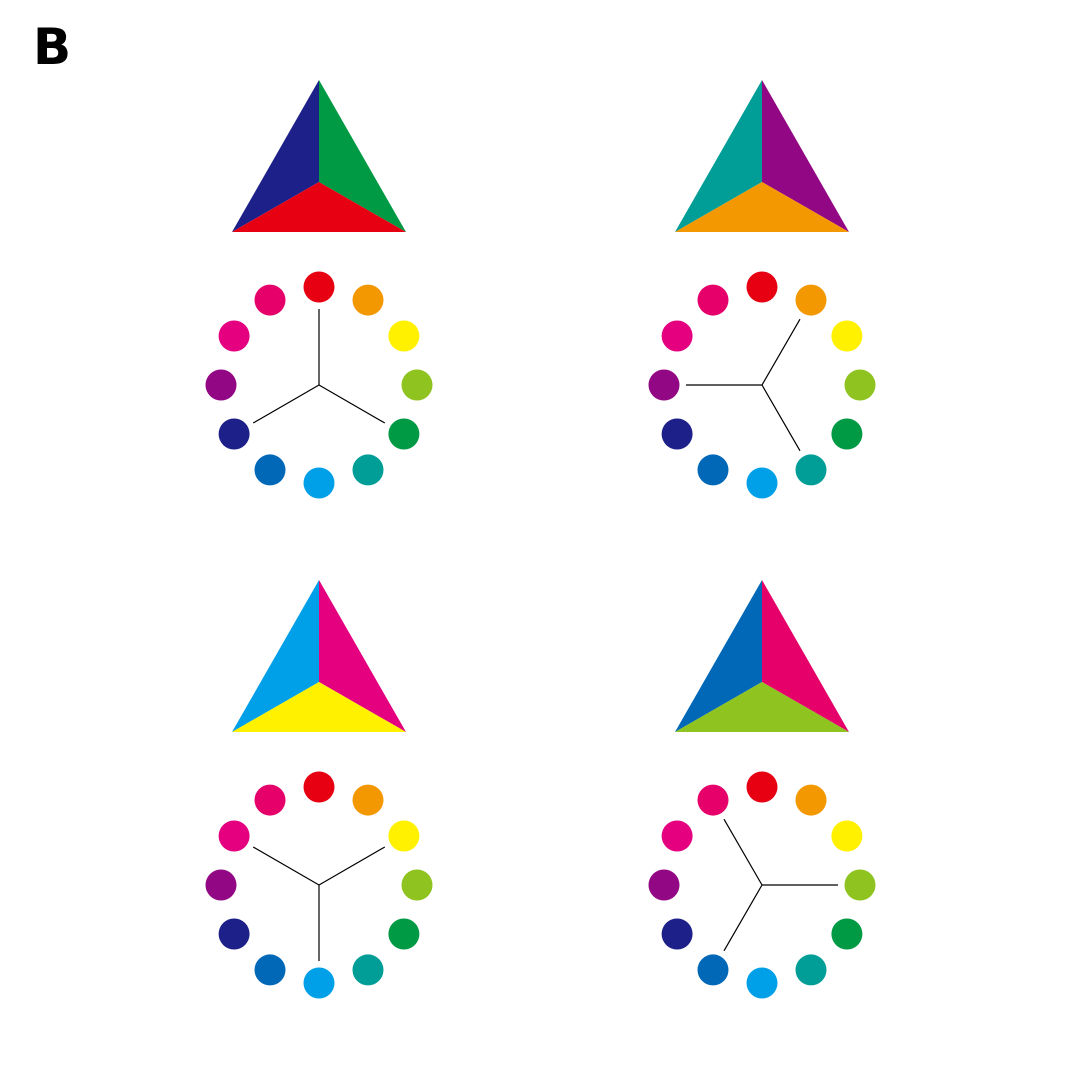 Image resolution: width=1080 pixels, height=1080 pixels. I want to click on triad-panel-yellow-cyan-magenta, so click(319, 789).